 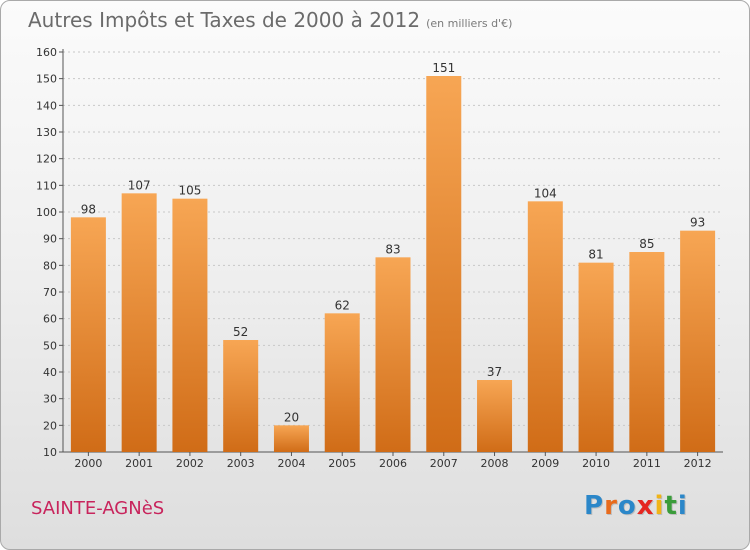 What do you see at coordinates (98, 508) in the screenshot?
I see `commune-name: SAINTE-AGNèS` at bounding box center [98, 508].